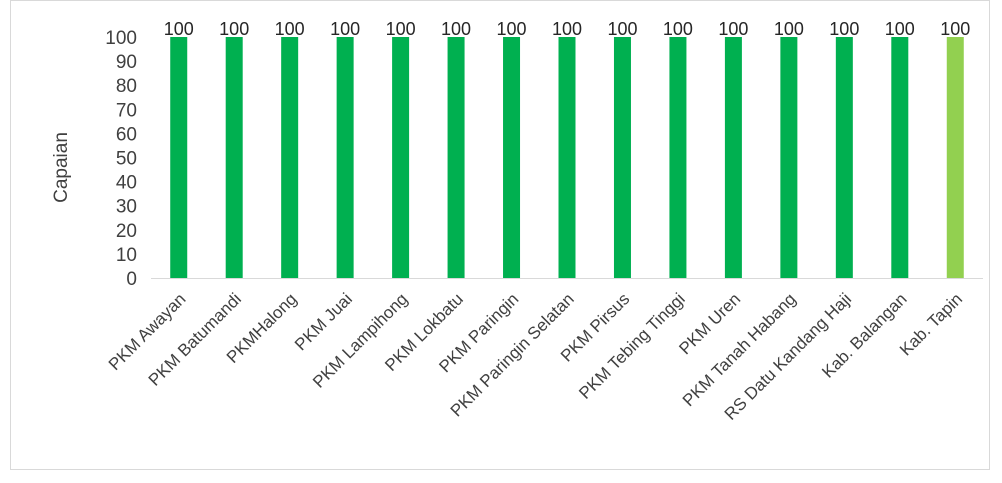 Image resolution: width=1002 pixels, height=483 pixels. What do you see at coordinates (126, 86) in the screenshot?
I see `y-tick-label: 80` at bounding box center [126, 86].